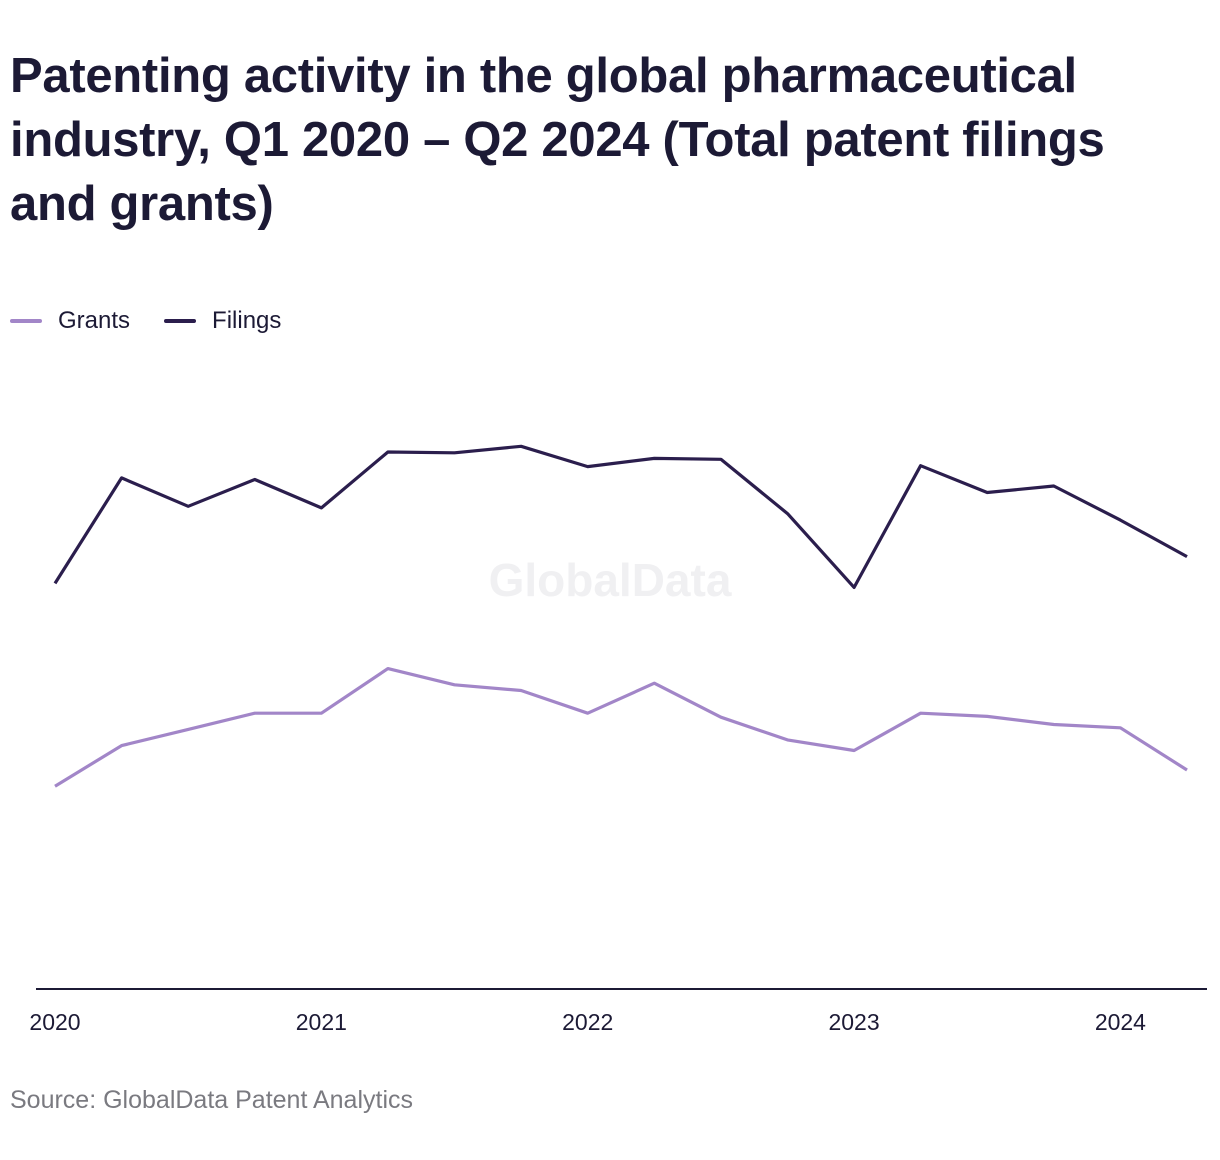 Image resolution: width=1220 pixels, height=1160 pixels. I want to click on series-line-filings, so click(620, 516).